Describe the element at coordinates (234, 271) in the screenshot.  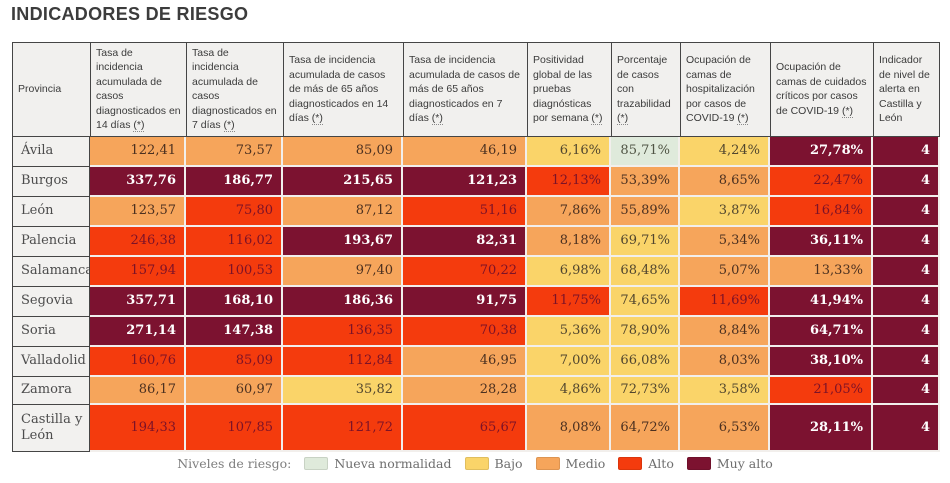
I see `value-cell: 100,53` at that location.